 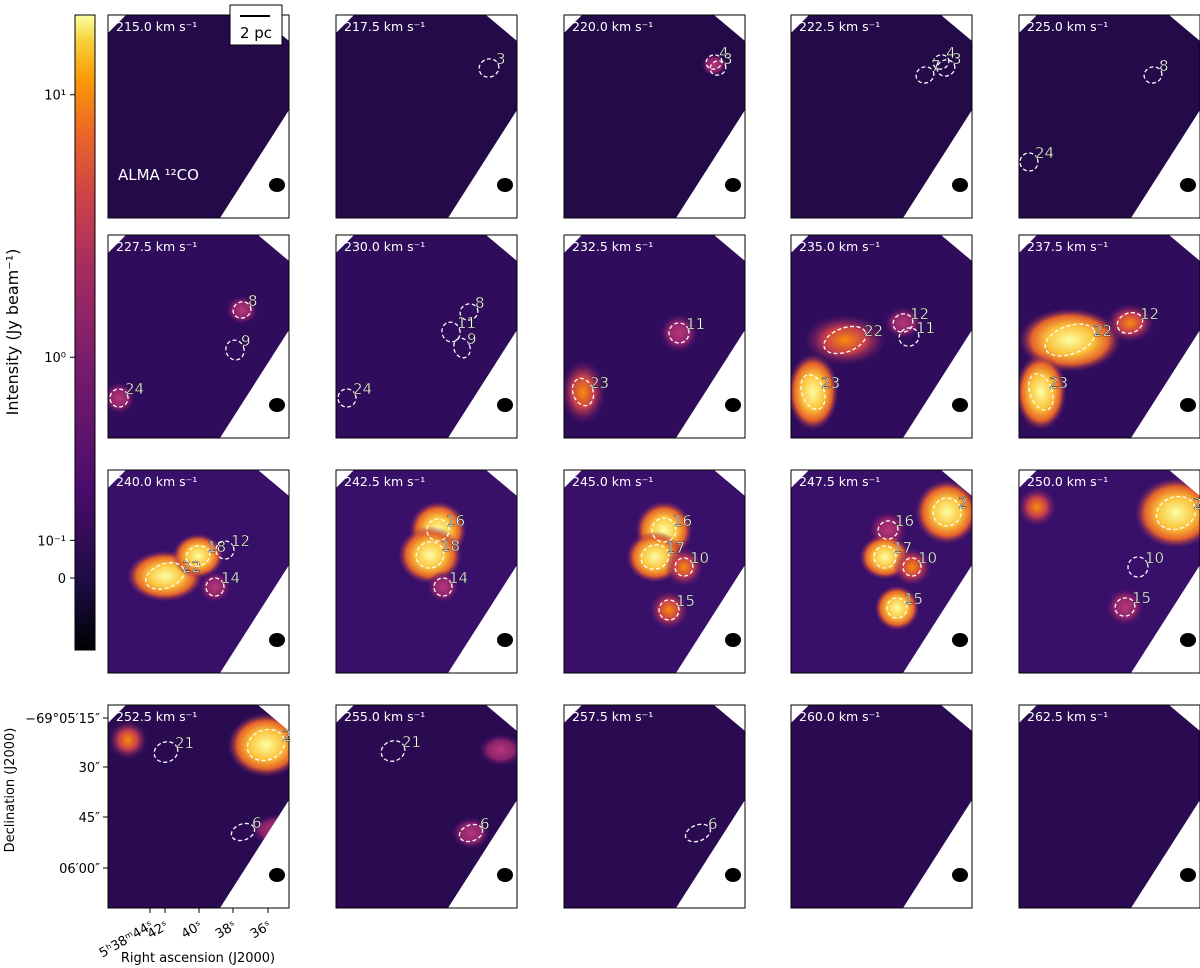 I want to click on panel: 220.0 km s⁻¹ 43, so click(x=654, y=116).